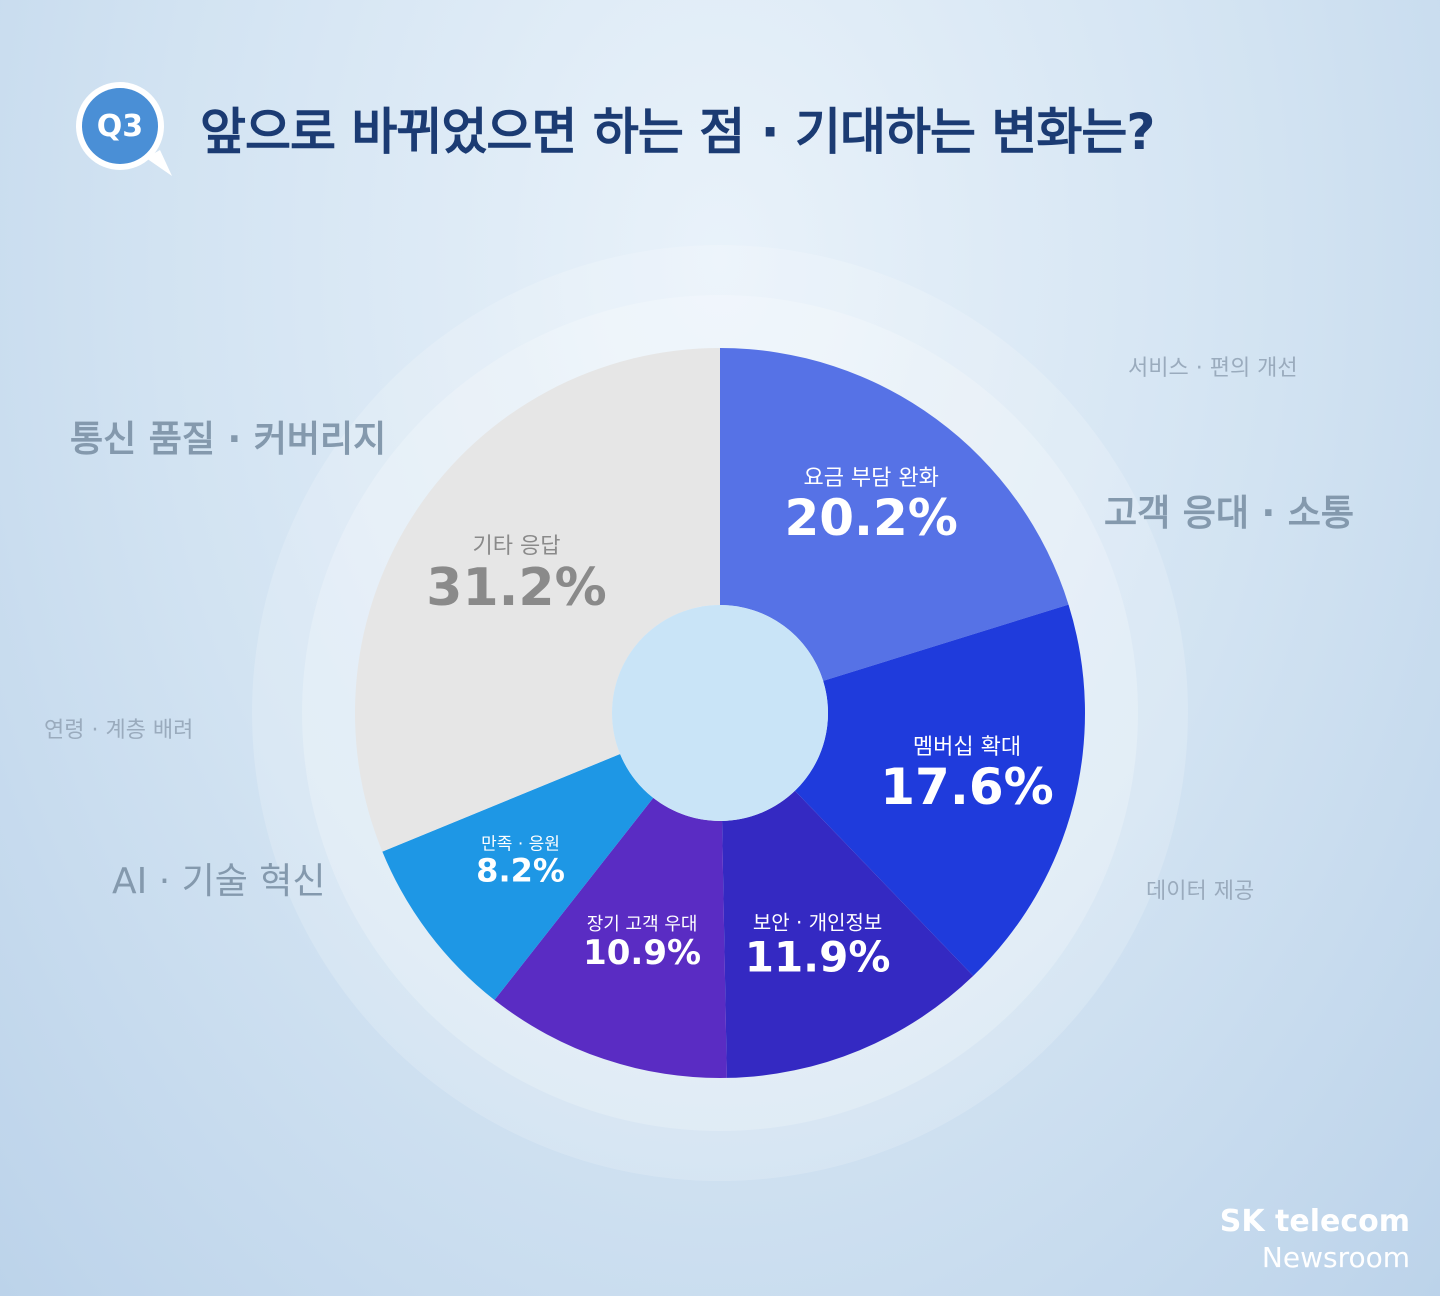  I want to click on slice-label-1: 멤버십 확대, so click(967, 747).